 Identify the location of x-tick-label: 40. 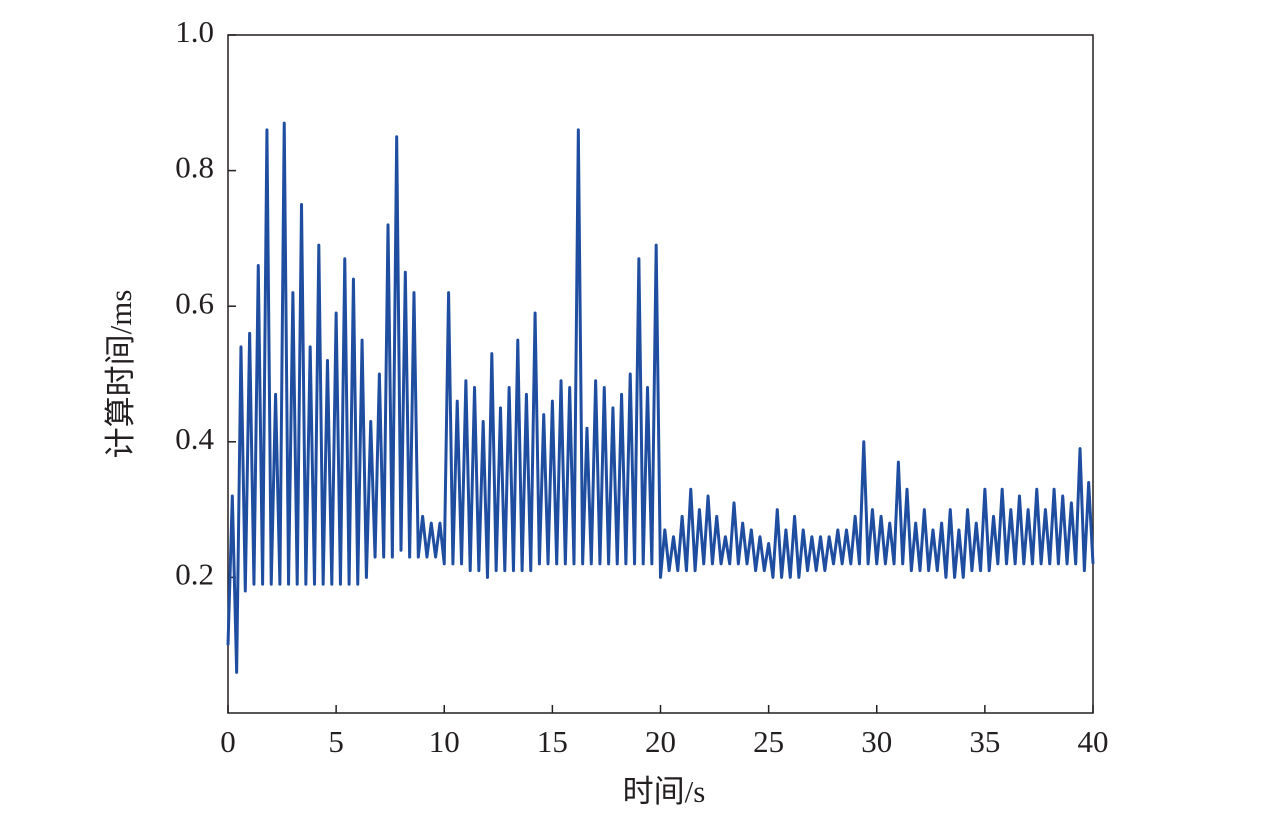
(1093, 741).